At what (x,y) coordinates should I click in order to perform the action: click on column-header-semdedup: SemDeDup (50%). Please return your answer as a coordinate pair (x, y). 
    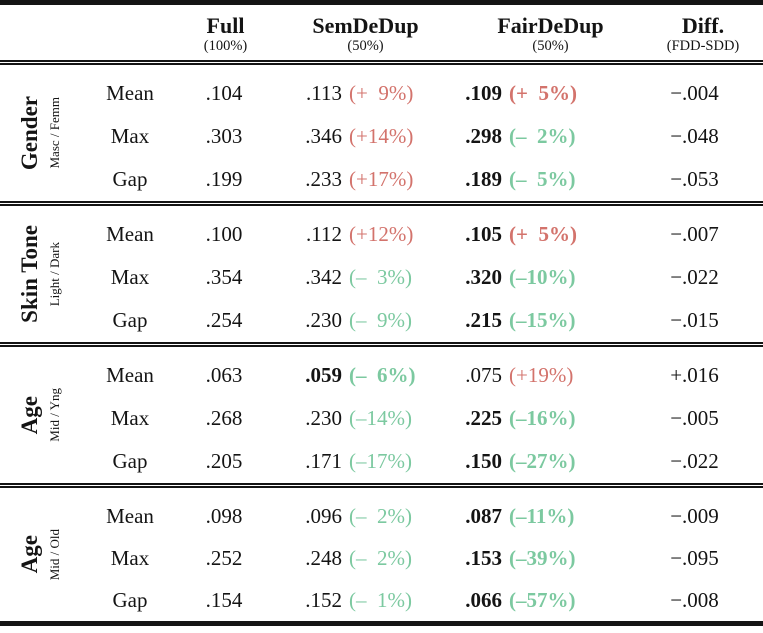
    Looking at the image, I should click on (365, 32).